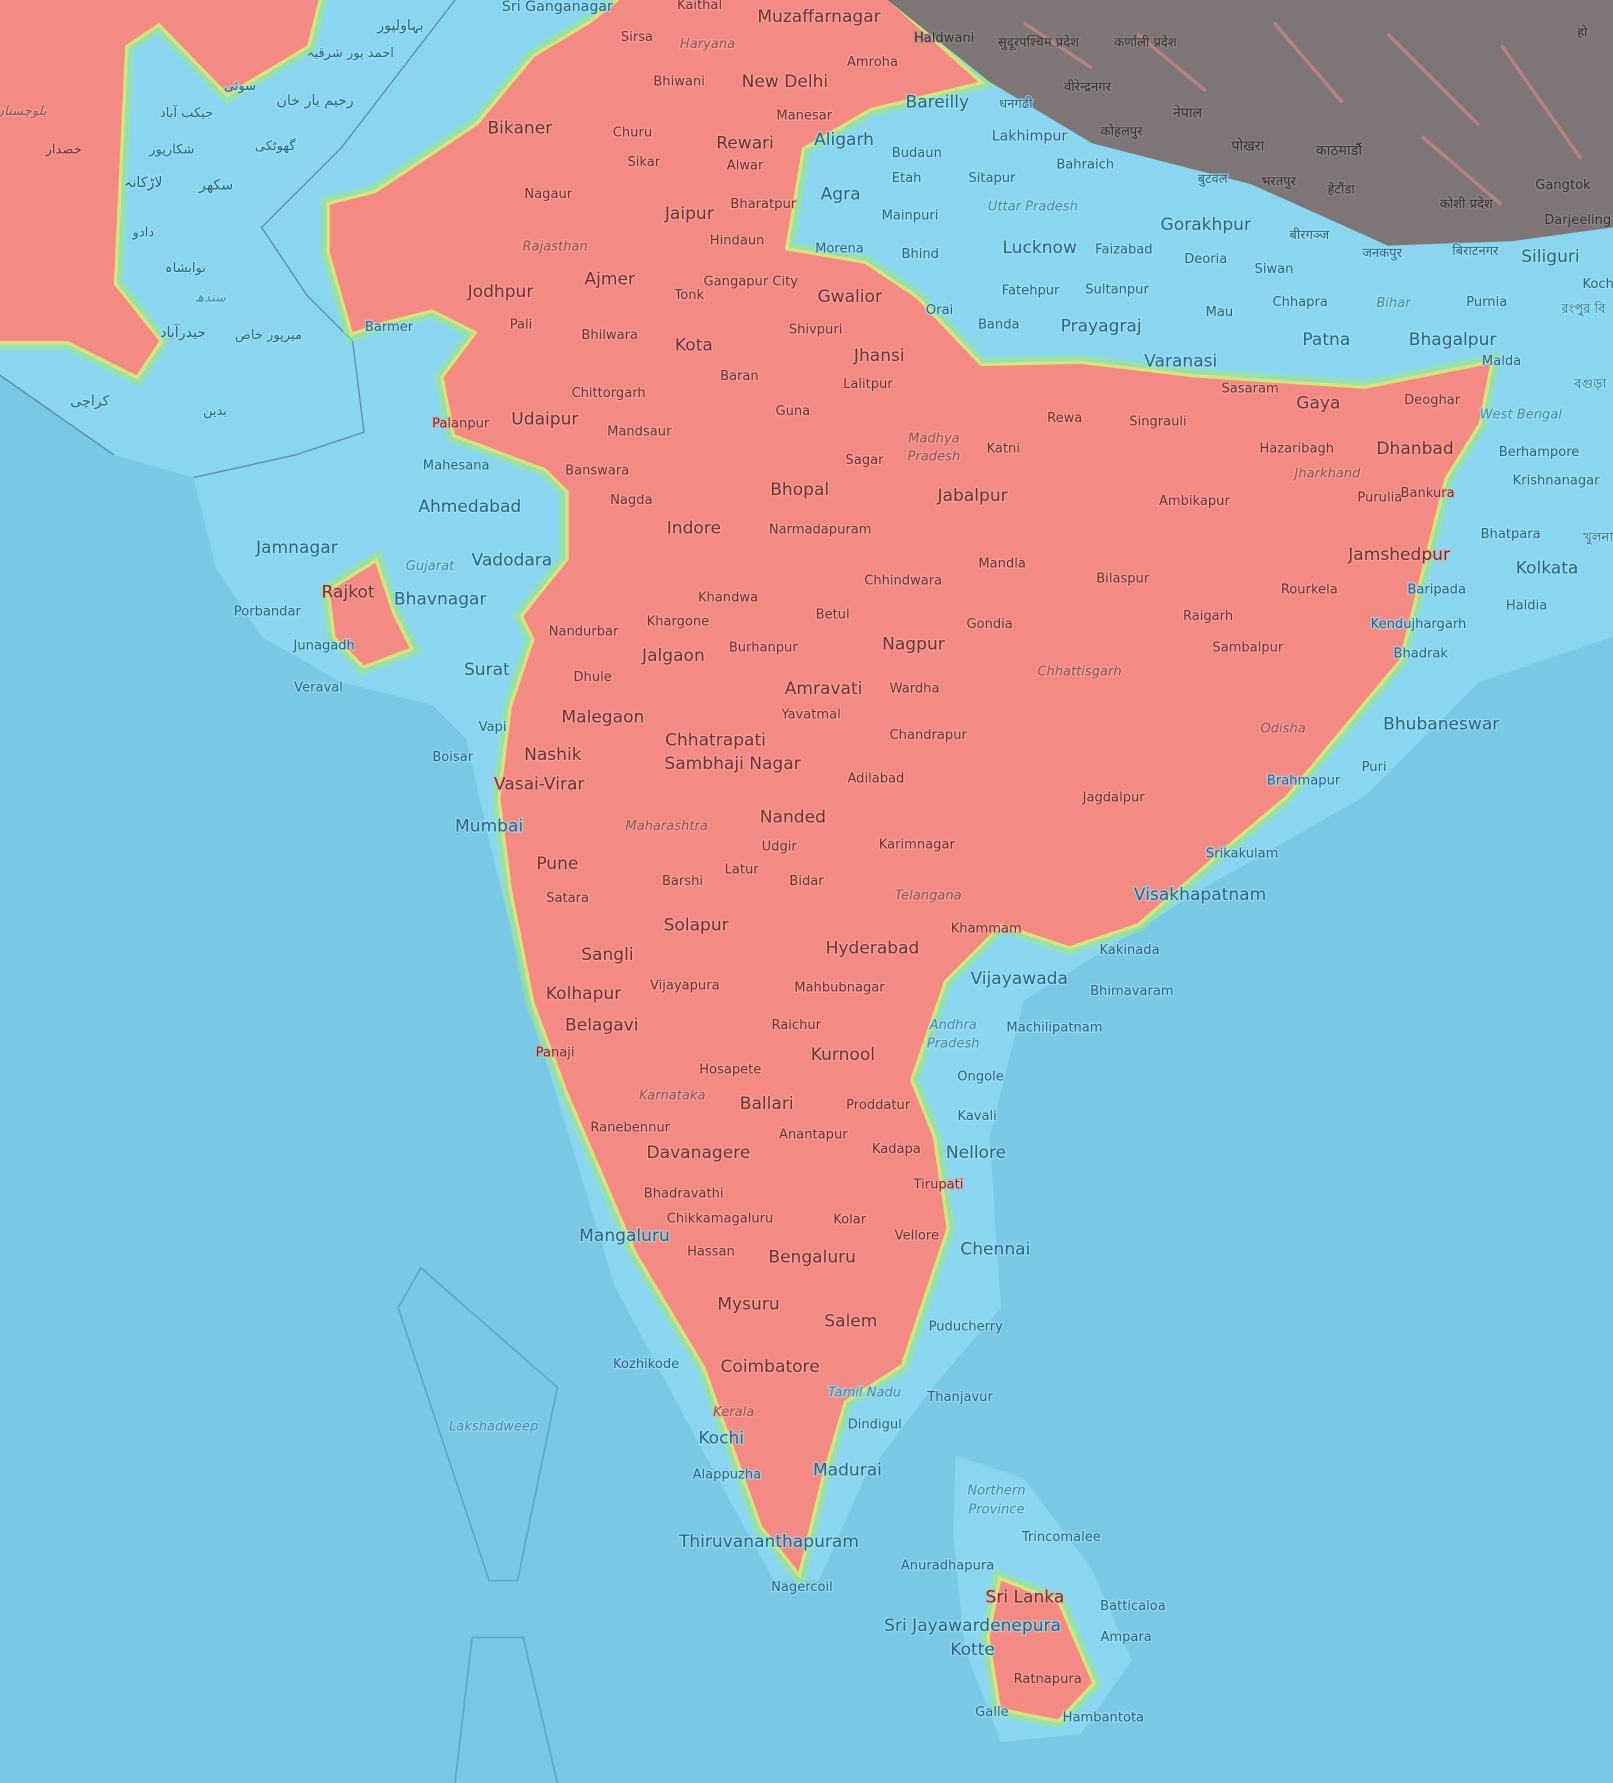 The image size is (1613, 1783). I want to click on city-label: Bhilwara, so click(609, 336).